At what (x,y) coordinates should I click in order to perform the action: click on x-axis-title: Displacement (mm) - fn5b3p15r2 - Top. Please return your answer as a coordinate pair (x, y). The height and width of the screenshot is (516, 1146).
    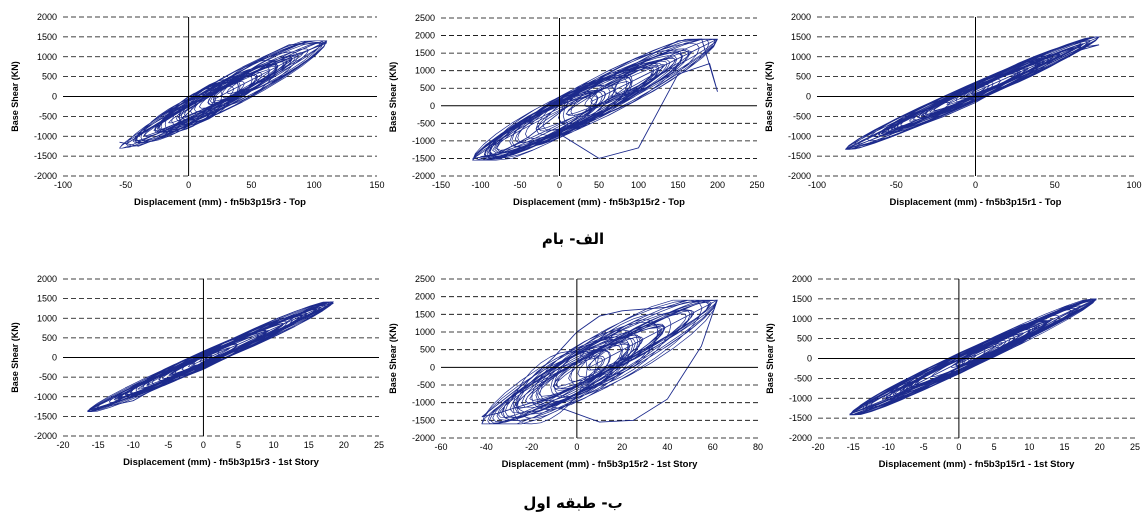
    Looking at the image, I should click on (599, 202).